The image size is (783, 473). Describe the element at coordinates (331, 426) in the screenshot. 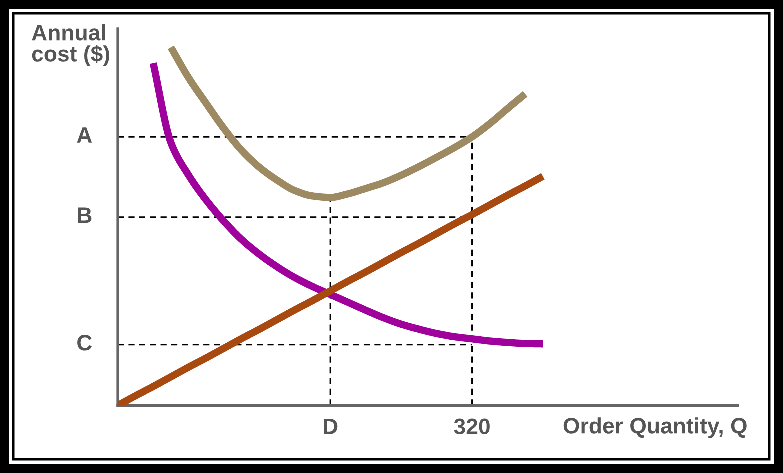

I see `x-tick-label: D` at that location.